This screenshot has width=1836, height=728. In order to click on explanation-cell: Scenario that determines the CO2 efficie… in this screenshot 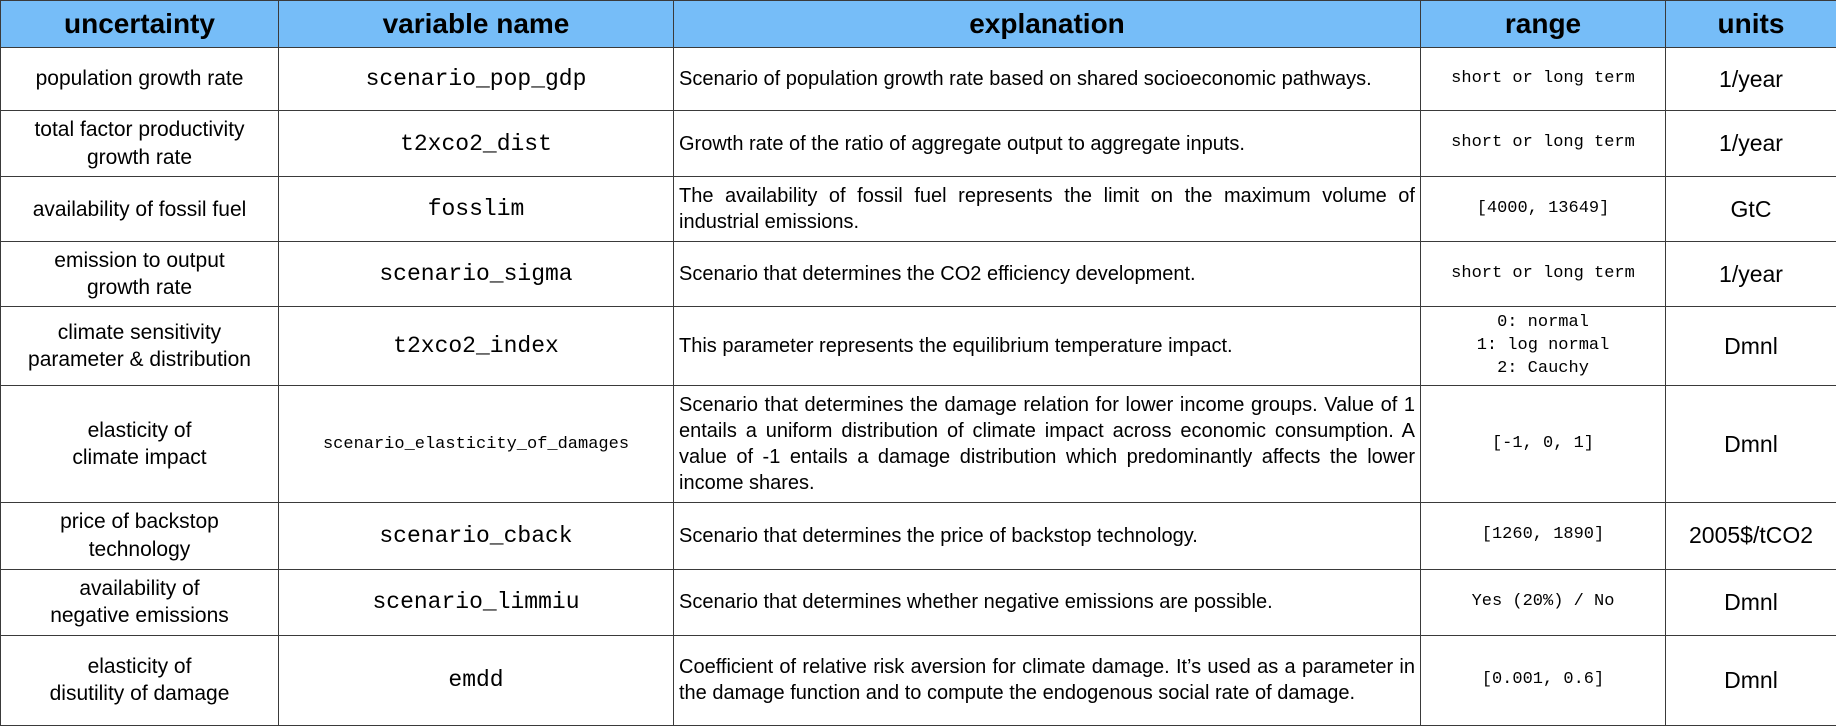, I will do `click(1047, 274)`.